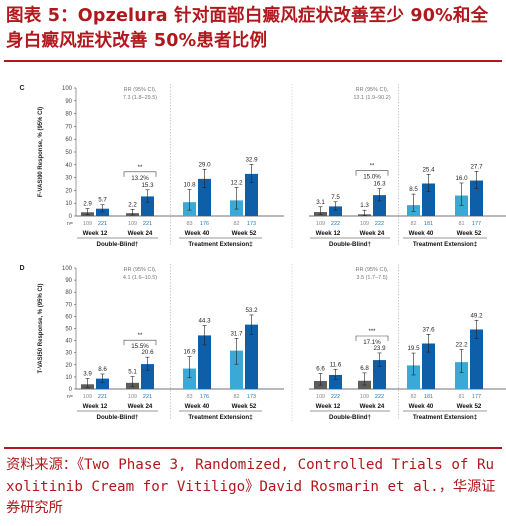  Describe the element at coordinates (372, 177) in the screenshot. I see `diff-label: 15.0%` at that location.